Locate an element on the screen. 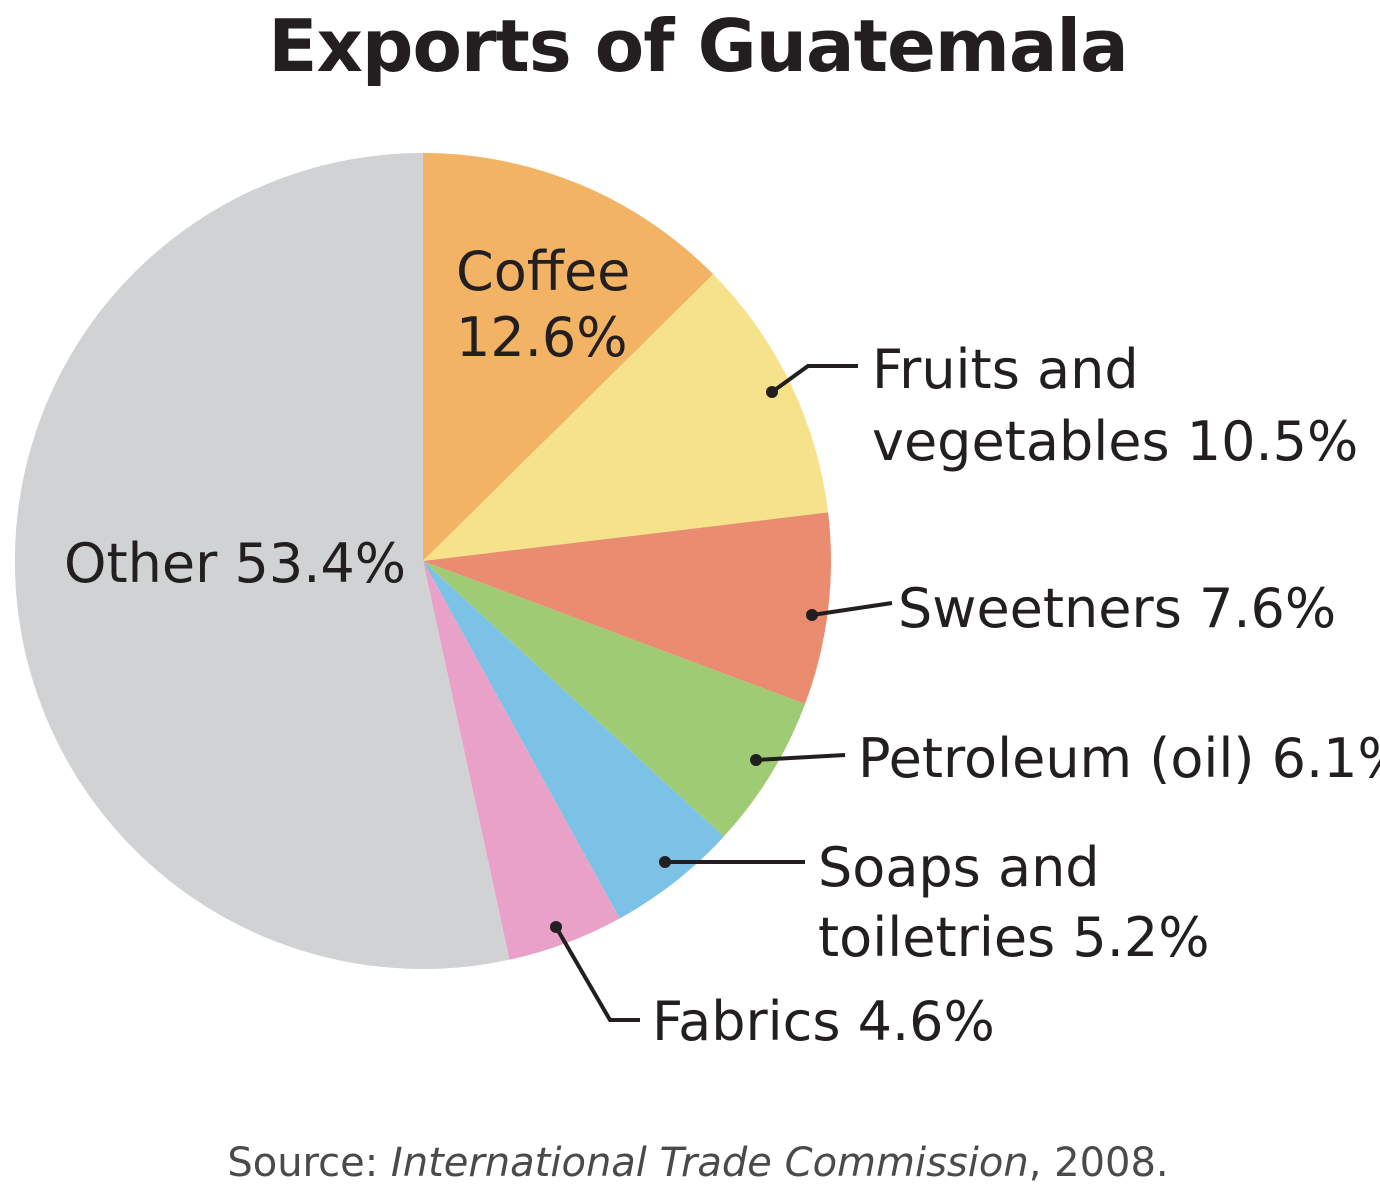  source-suffix: , 2008. is located at coordinates (1098, 1163).